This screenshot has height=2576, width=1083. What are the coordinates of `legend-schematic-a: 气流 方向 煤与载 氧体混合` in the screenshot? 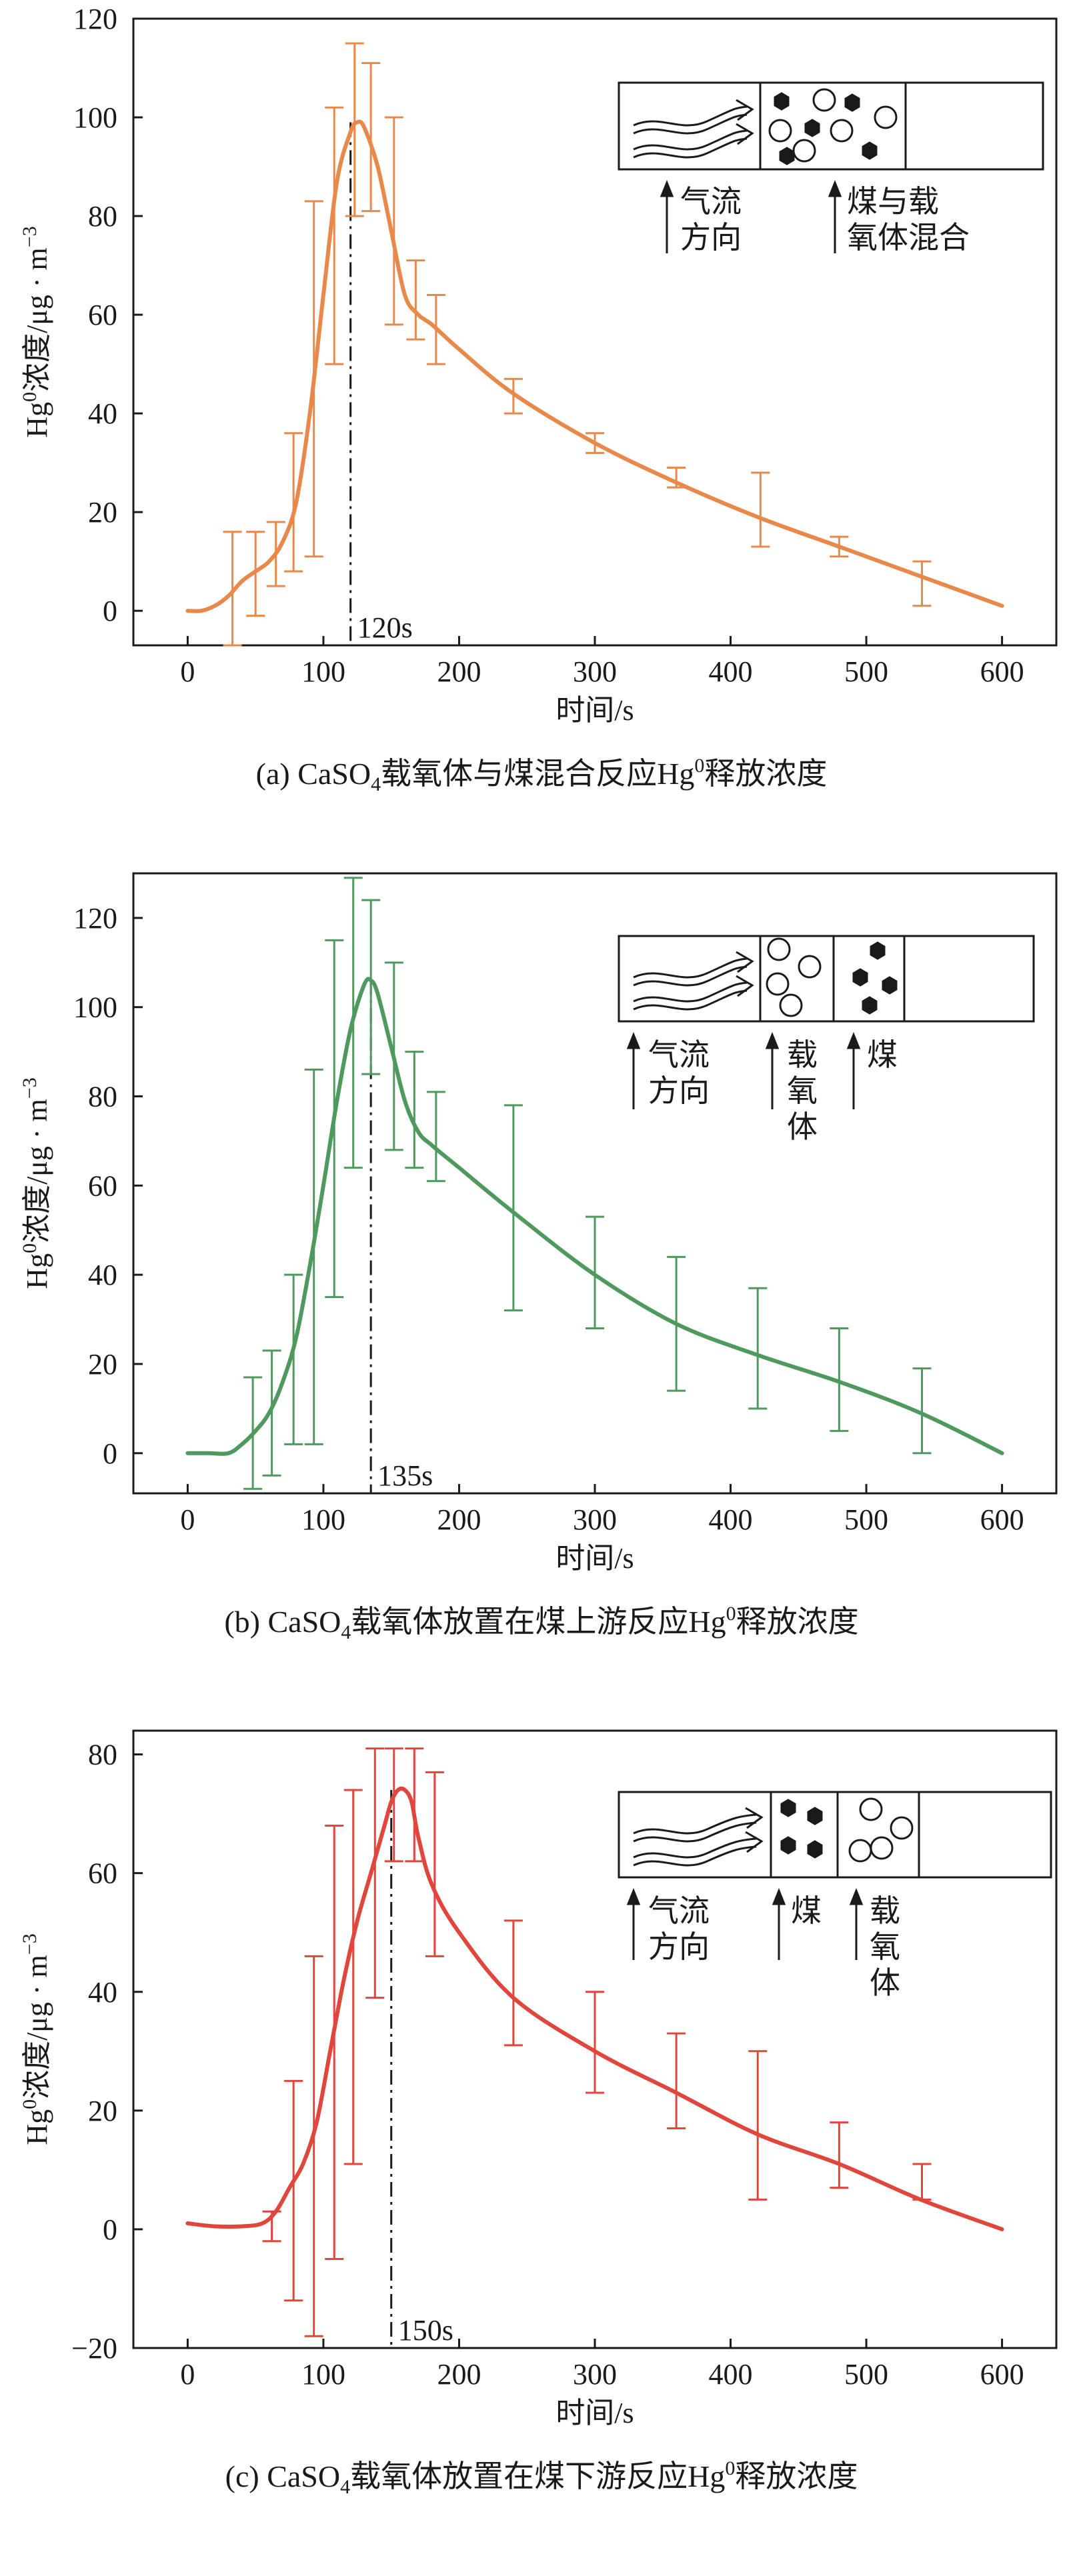 It's located at (831, 168).